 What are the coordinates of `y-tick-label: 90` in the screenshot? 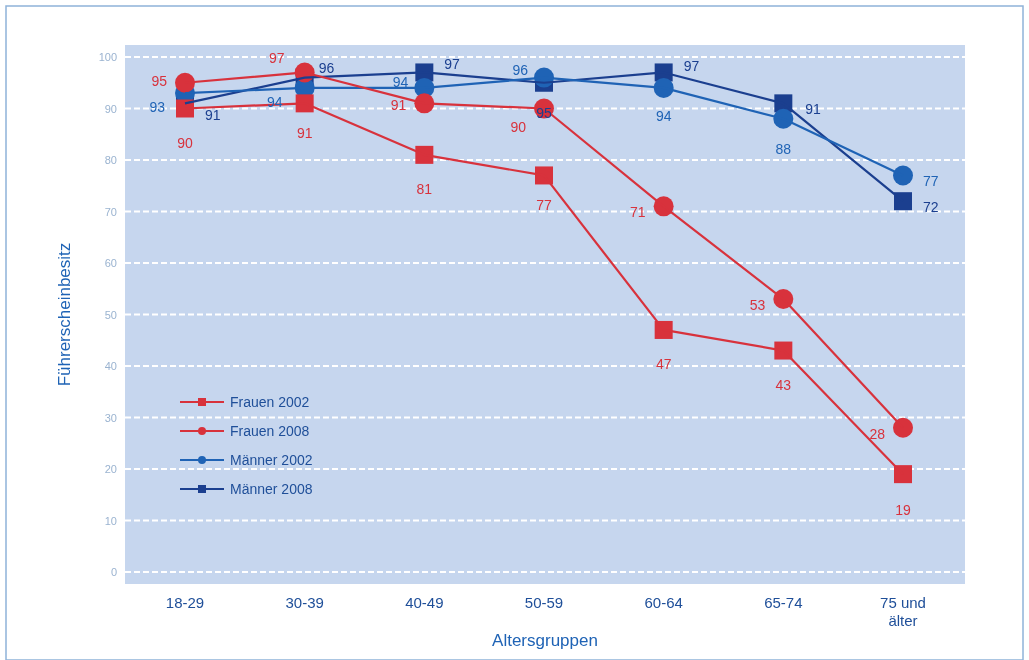 It's located at (110, 108).